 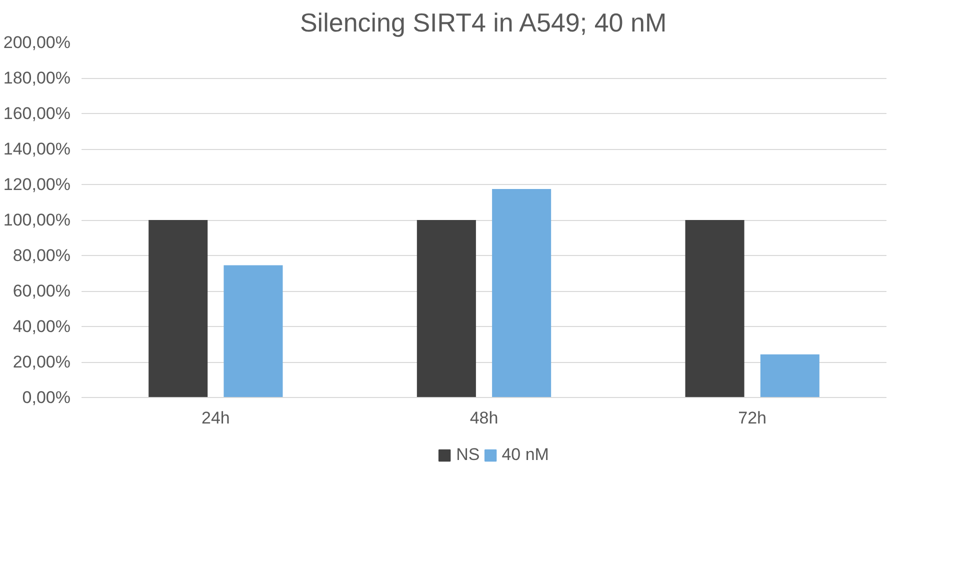 What do you see at coordinates (41, 255) in the screenshot?
I see `y-tick-label: 80,00%` at bounding box center [41, 255].